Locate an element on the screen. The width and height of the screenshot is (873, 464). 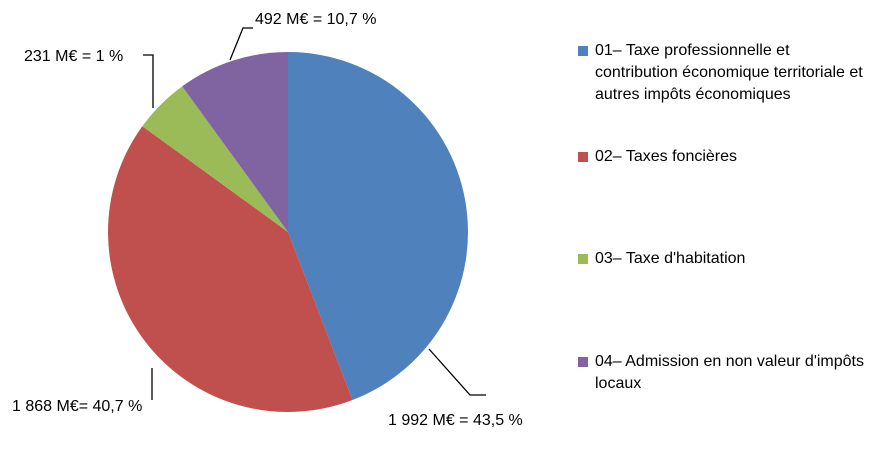
legend-label-03: 03– Taxe d'habitation is located at coordinates (670, 258).